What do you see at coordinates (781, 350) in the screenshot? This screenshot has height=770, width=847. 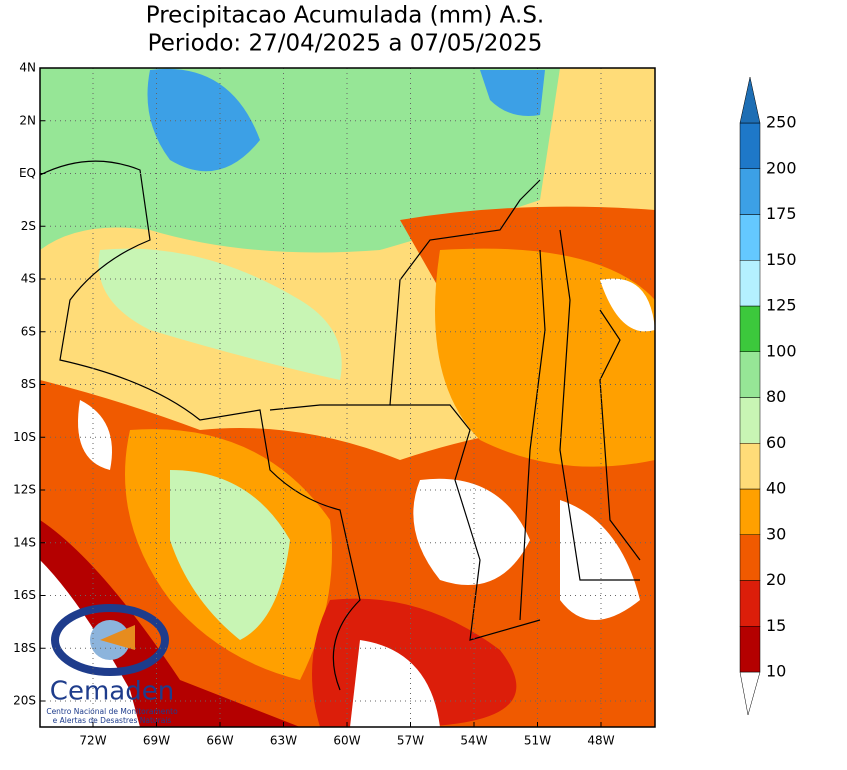 I see `colorbar-label: 100` at bounding box center [781, 350].